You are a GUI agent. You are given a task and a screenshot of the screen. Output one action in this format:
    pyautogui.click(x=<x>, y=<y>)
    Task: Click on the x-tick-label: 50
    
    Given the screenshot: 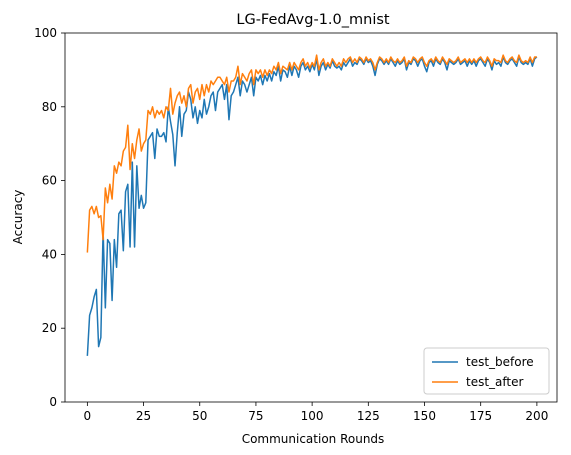 What is the action you would take?
    pyautogui.click(x=199, y=416)
    